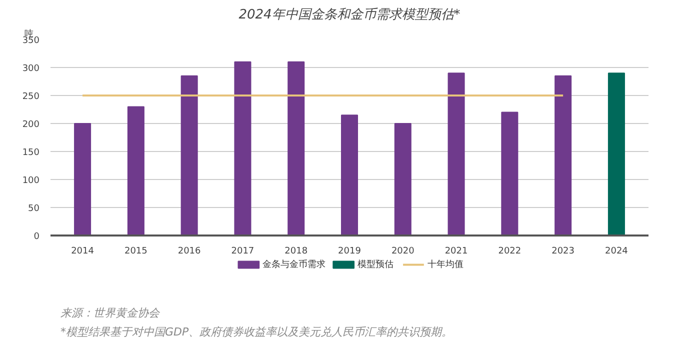 The height and width of the screenshot is (340, 688). I want to click on y-tick-label: 150, so click(31, 153).